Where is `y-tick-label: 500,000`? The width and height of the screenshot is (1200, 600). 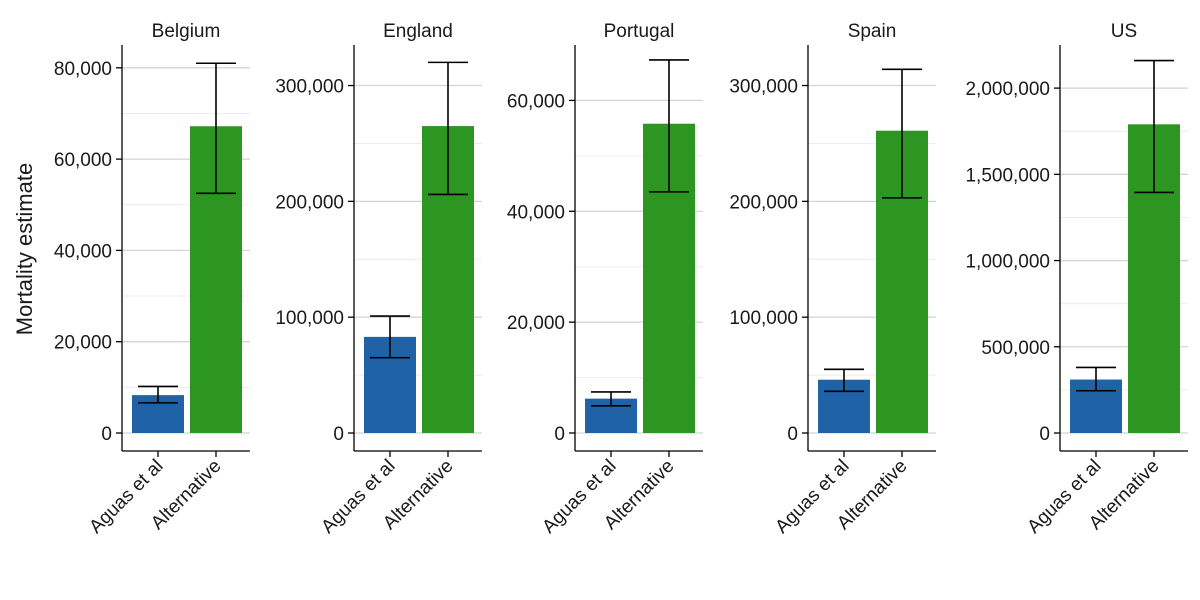
y-tick-label: 500,000 is located at coordinates (1015, 348).